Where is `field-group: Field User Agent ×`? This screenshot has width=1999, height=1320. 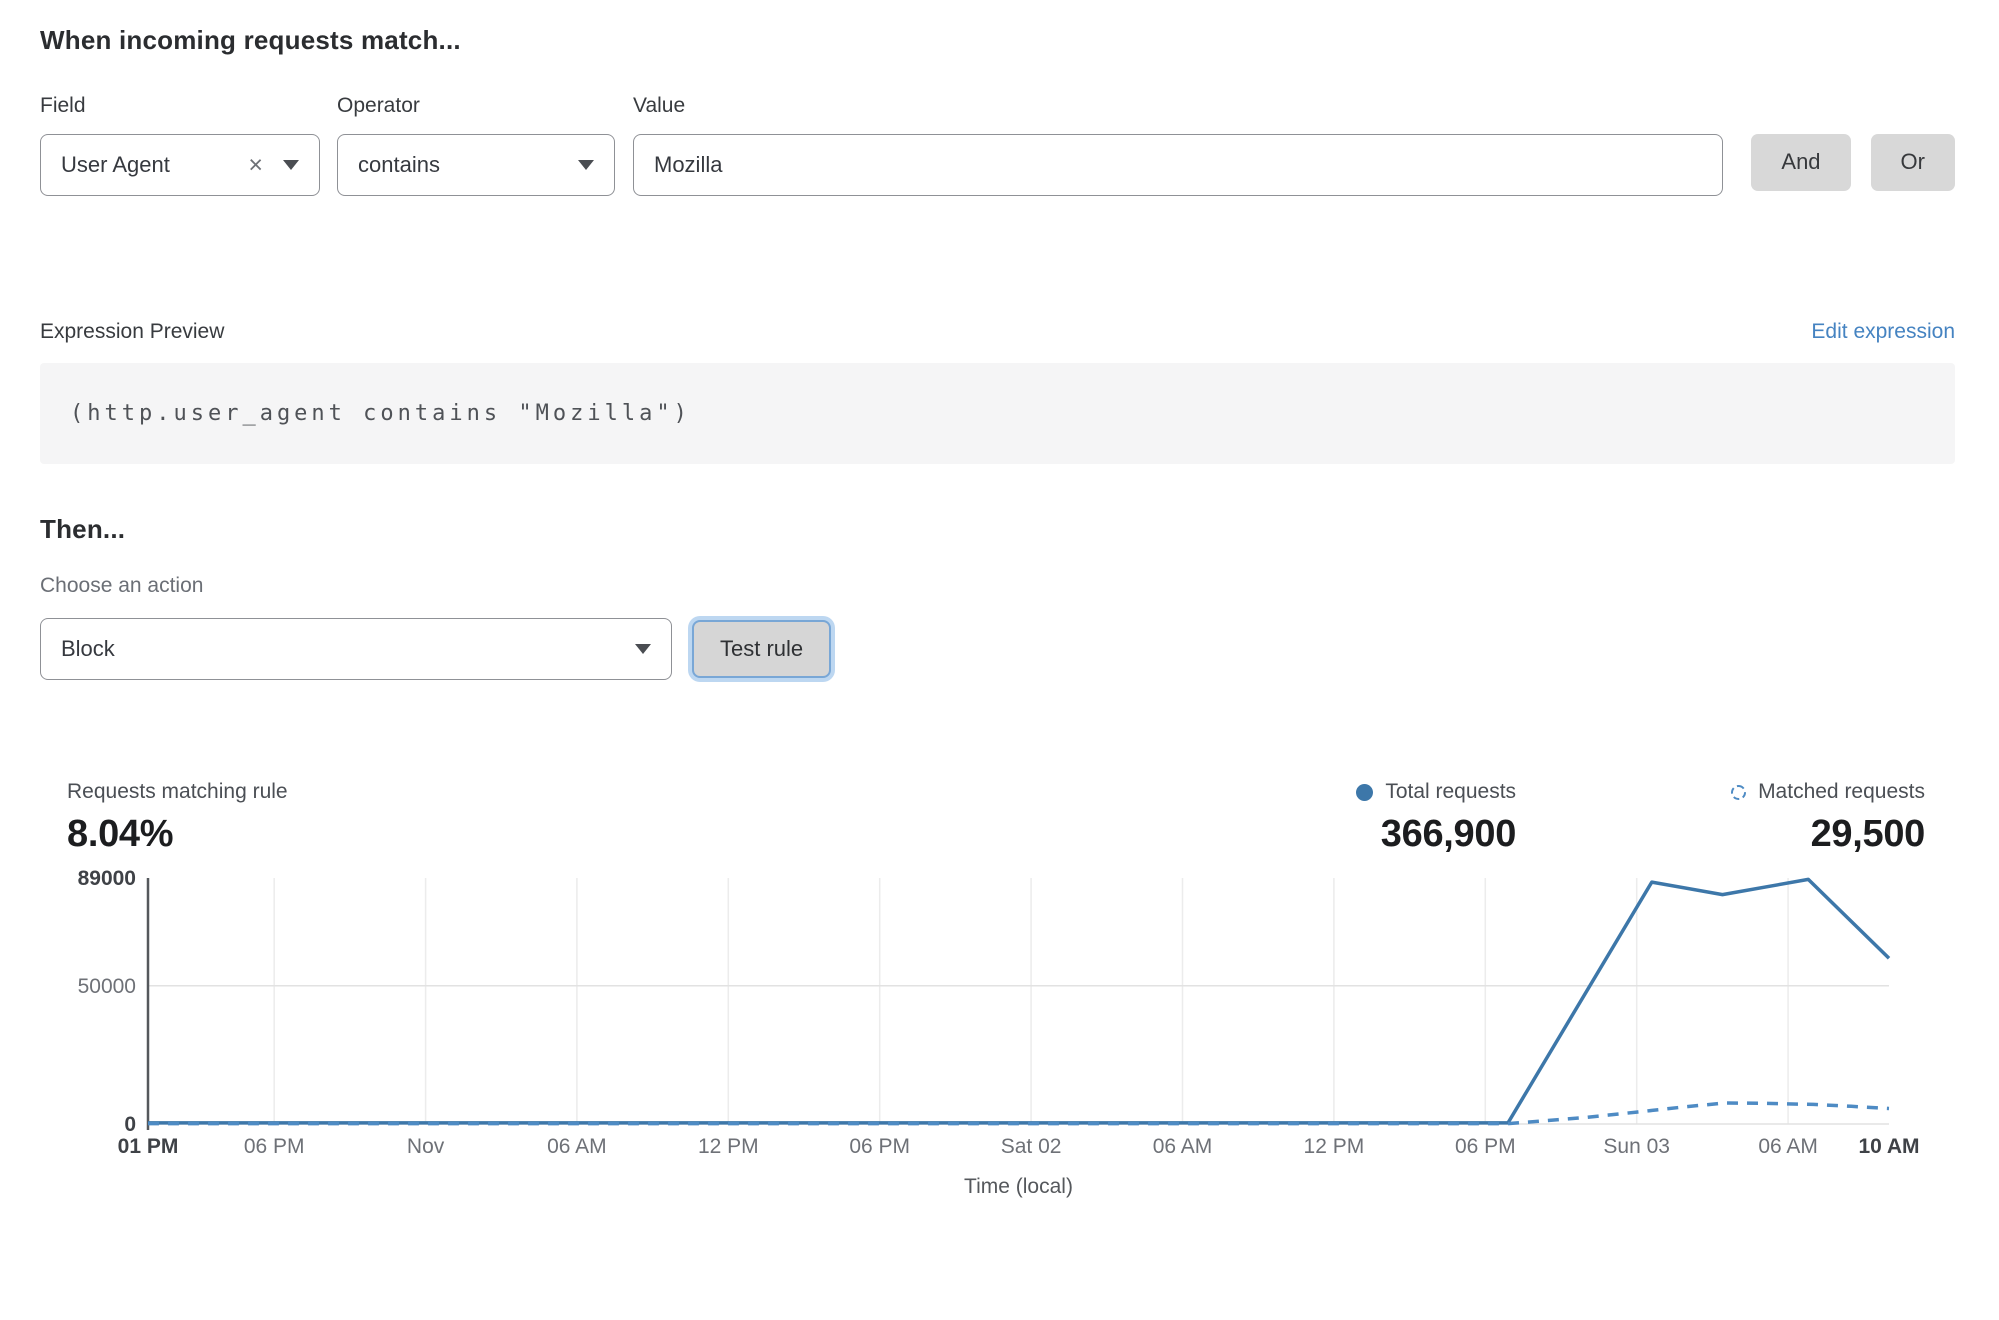 field-group: Field User Agent × is located at coordinates (180, 145).